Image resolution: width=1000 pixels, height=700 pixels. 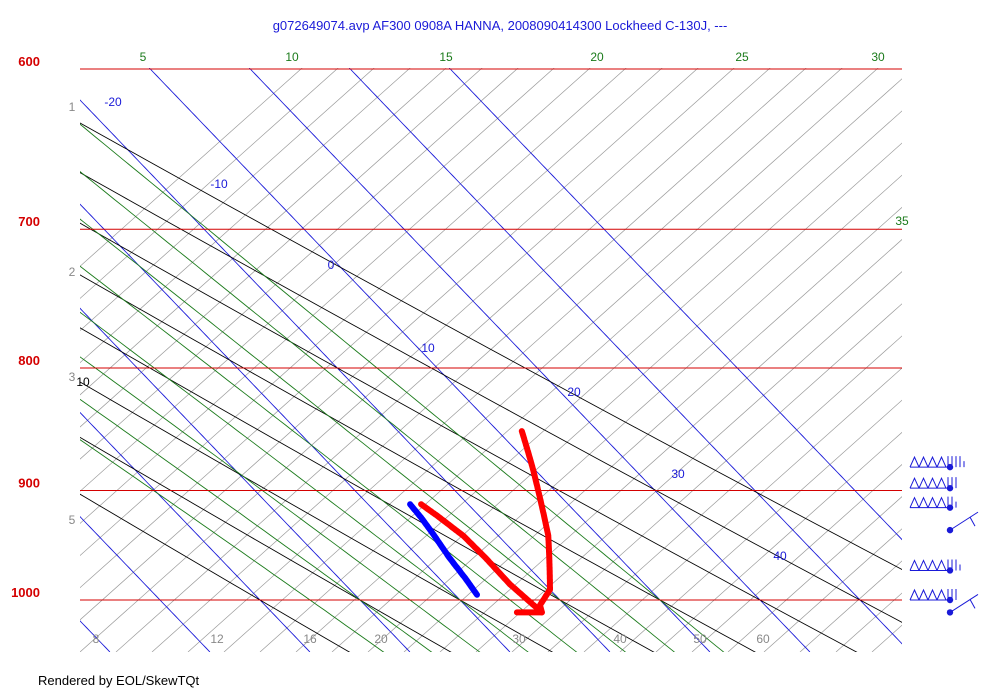 I want to click on isobar-label: 1000, so click(x=25, y=592).